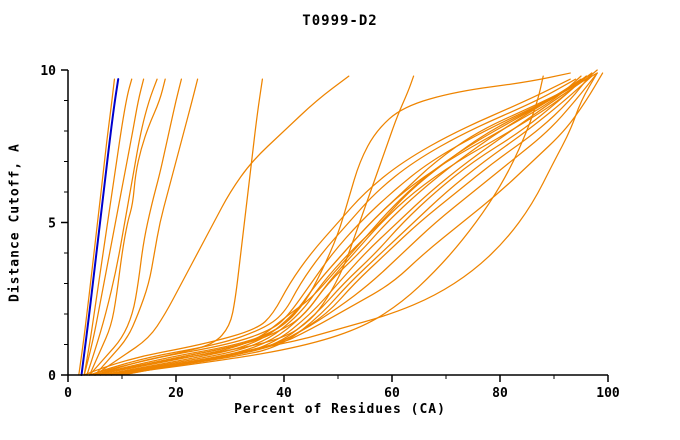  Describe the element at coordinates (52, 376) in the screenshot. I see `y-tick-label: 0` at that location.